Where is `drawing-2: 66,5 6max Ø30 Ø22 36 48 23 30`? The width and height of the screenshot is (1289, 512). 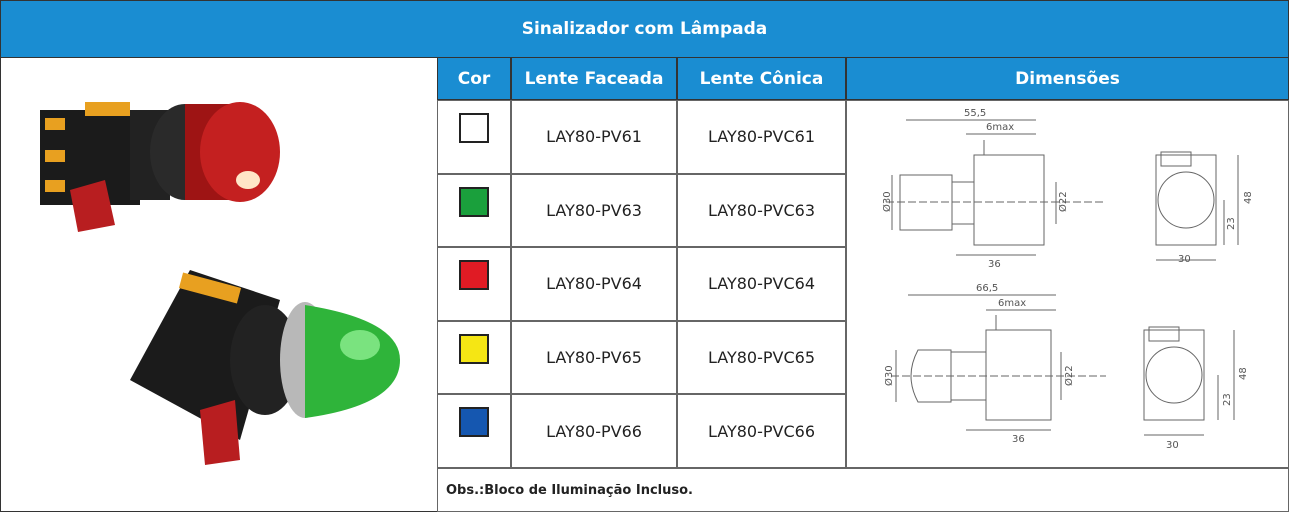
drawing-2: 66,5 6max Ø30 Ø22 36 48 23 30 is located at coordinates (1066, 367).